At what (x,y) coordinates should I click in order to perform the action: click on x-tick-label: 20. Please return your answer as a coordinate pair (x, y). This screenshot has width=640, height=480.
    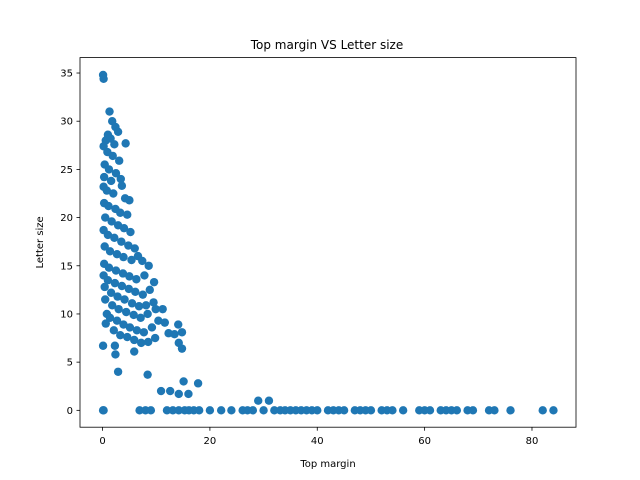
    Looking at the image, I should click on (210, 441).